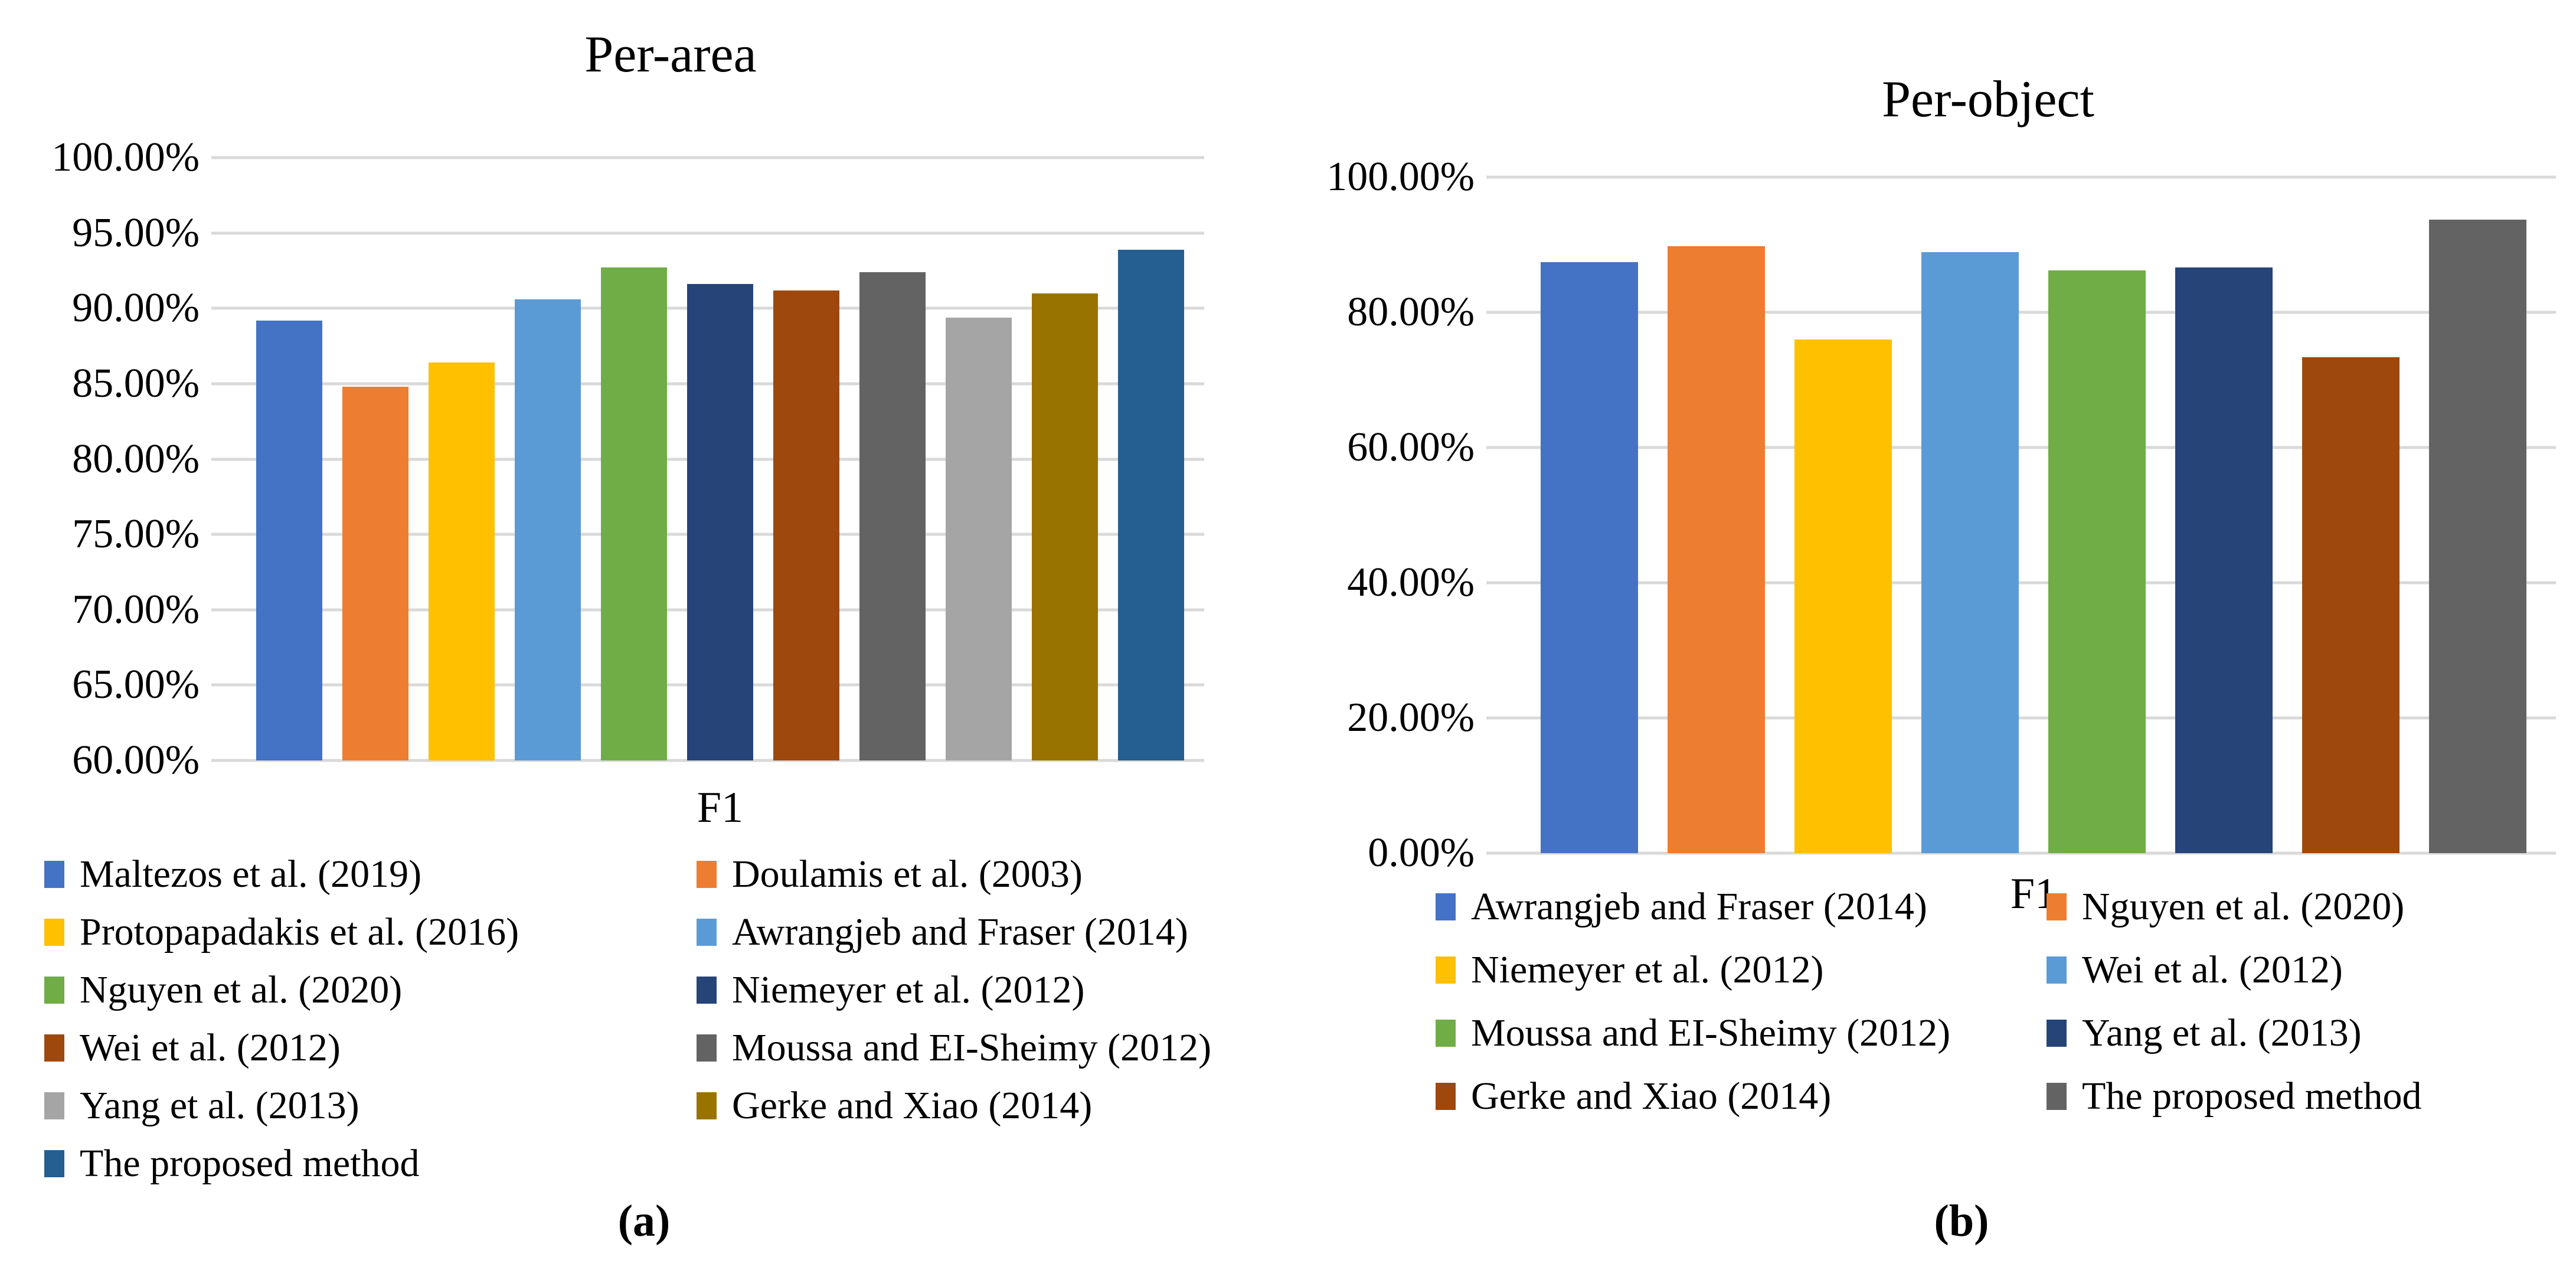 The image size is (2576, 1280). I want to click on chart-title: Per-area, so click(670, 54).